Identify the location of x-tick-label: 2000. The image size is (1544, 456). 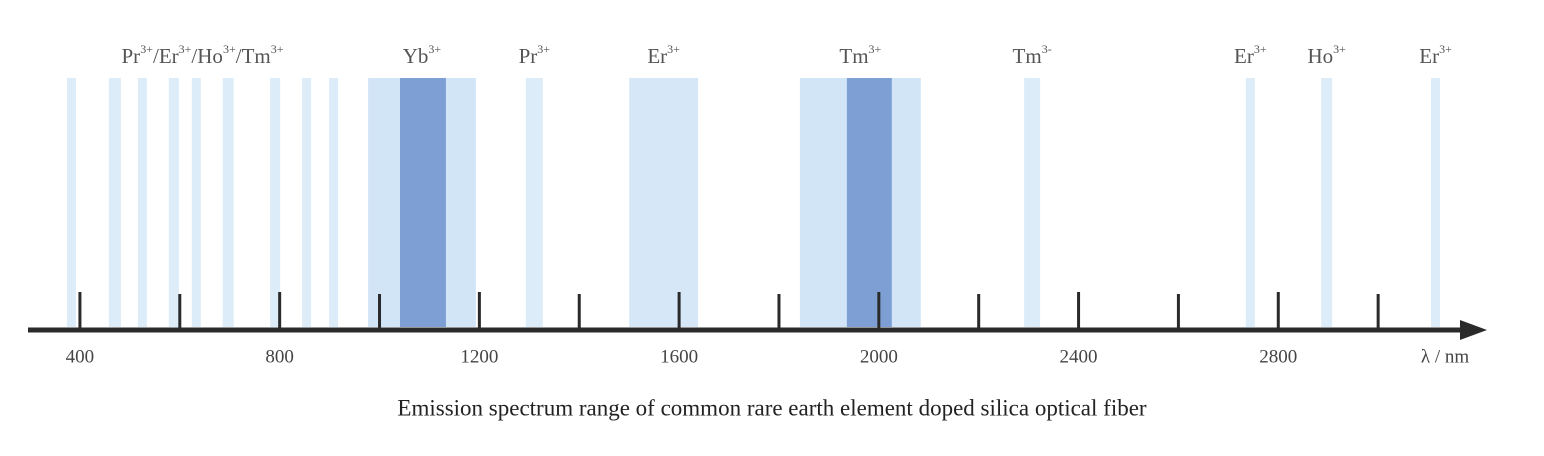
(879, 356).